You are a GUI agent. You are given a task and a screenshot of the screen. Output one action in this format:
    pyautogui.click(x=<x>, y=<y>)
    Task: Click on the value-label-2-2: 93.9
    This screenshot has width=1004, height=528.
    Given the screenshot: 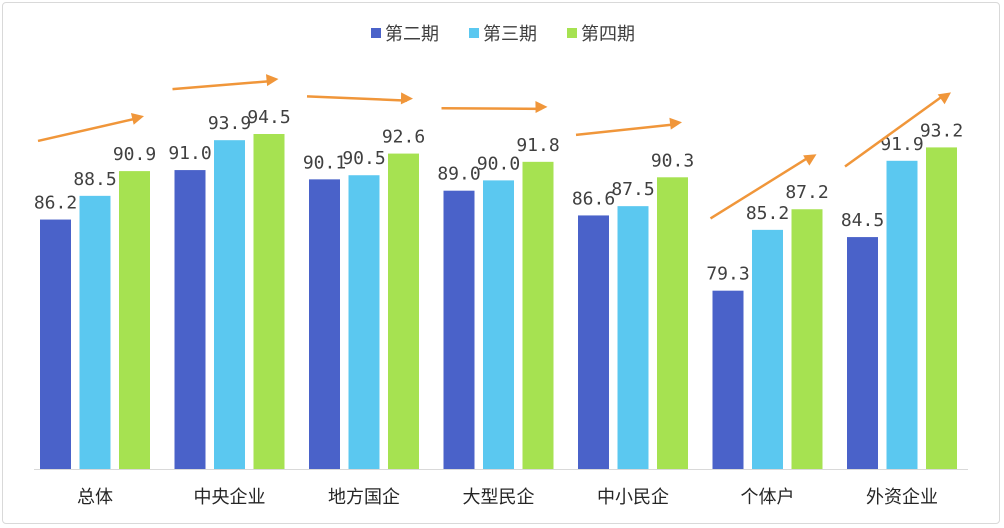 What is the action you would take?
    pyautogui.click(x=229, y=123)
    